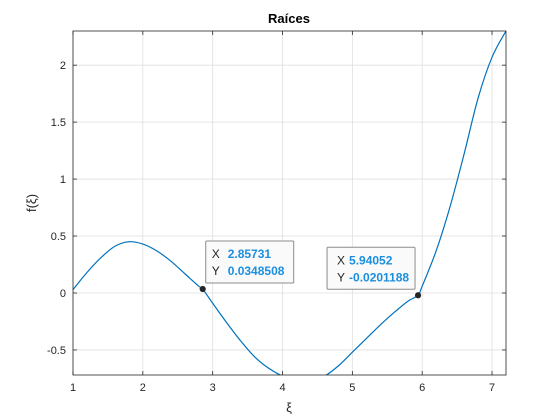 The height and width of the screenshot is (420, 560). I want to click on y-tick-label: 1.5, so click(58, 123).